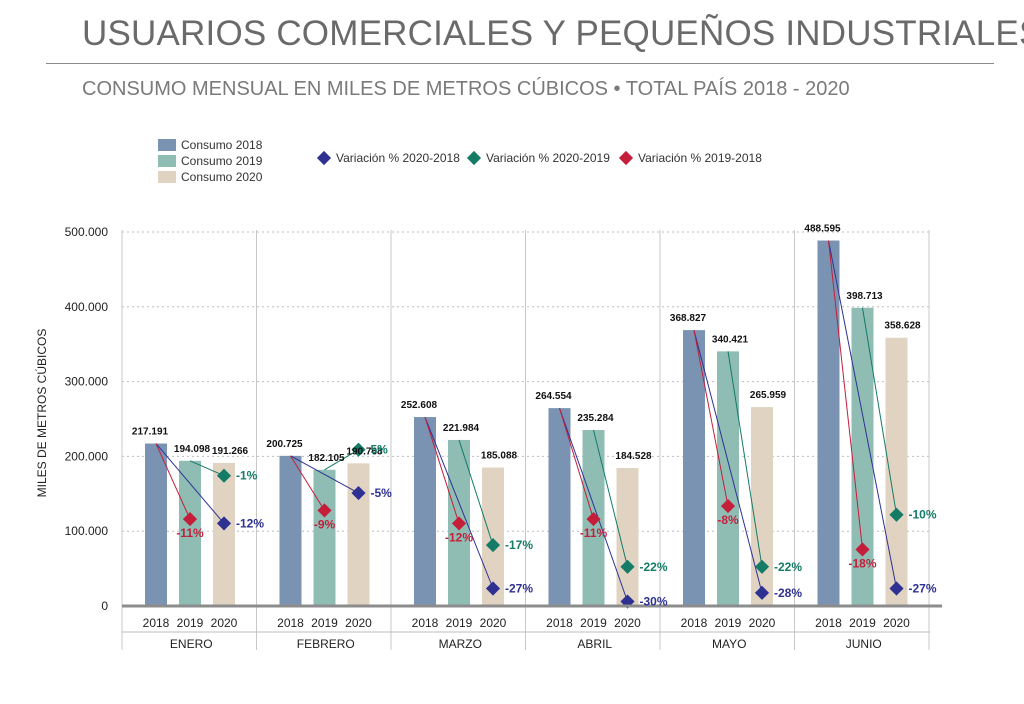 This screenshot has width=1024, height=704. What do you see at coordinates (247, 476) in the screenshot?
I see `variation-label: -1%` at bounding box center [247, 476].